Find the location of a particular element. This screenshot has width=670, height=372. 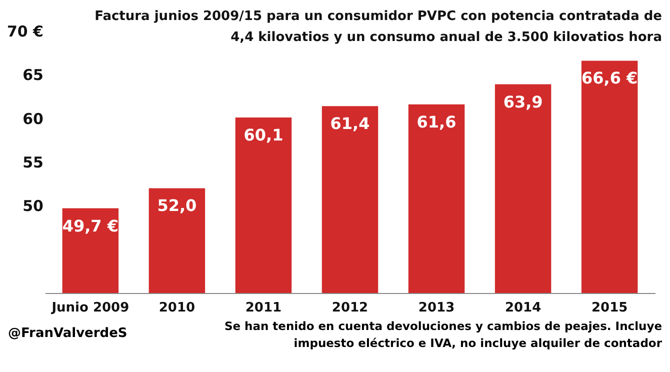

text: @FranValverdeS is located at coordinates (68, 333).